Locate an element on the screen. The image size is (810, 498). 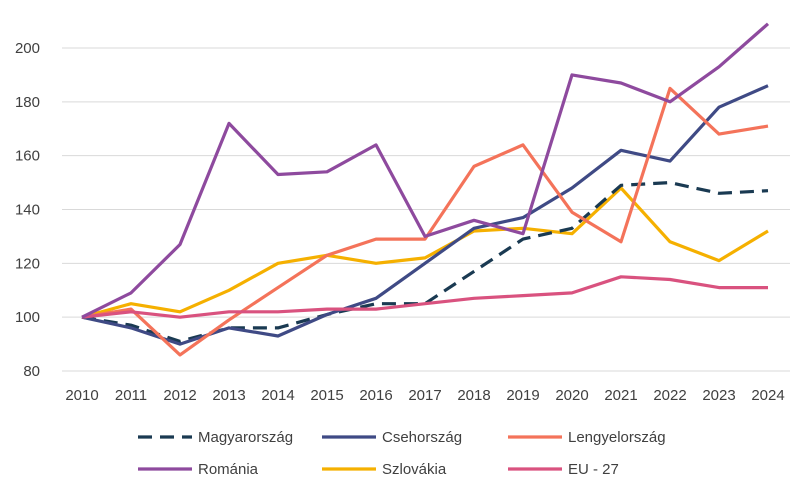
legend-item: Csehország is located at coordinates (392, 437).